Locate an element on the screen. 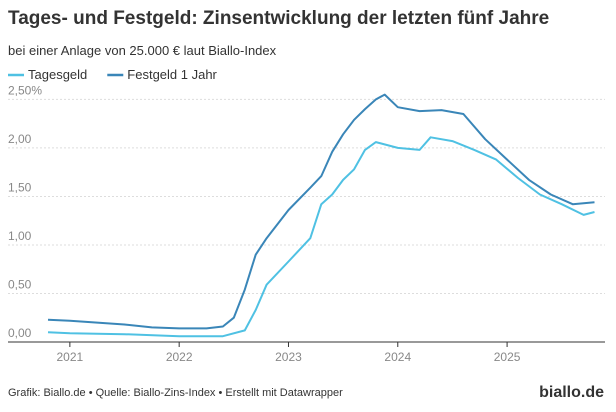  y-tick-label: 0,00 is located at coordinates (20, 333).